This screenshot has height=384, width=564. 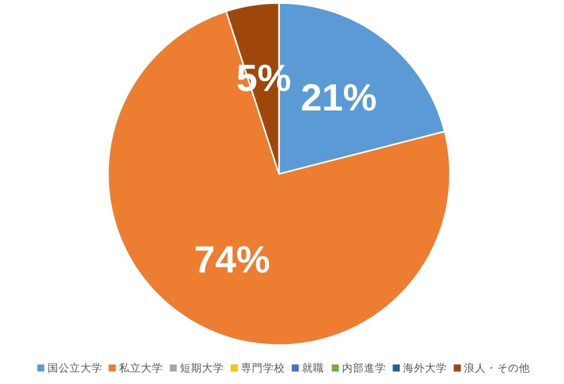 What do you see at coordinates (232, 261) in the screenshot?
I see `data-label: 74%` at bounding box center [232, 261].